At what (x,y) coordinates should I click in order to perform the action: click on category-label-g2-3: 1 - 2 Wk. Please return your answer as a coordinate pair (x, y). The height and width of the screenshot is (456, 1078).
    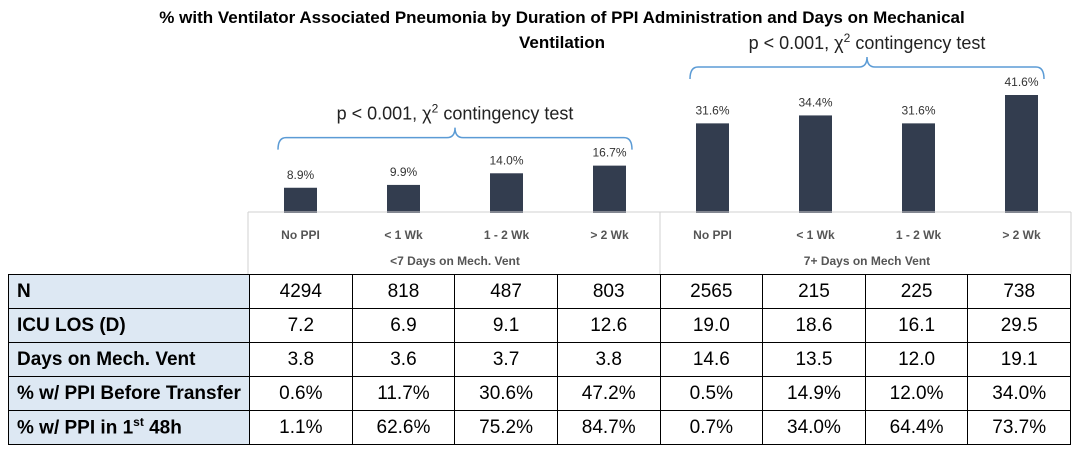
    Looking at the image, I should click on (919, 235).